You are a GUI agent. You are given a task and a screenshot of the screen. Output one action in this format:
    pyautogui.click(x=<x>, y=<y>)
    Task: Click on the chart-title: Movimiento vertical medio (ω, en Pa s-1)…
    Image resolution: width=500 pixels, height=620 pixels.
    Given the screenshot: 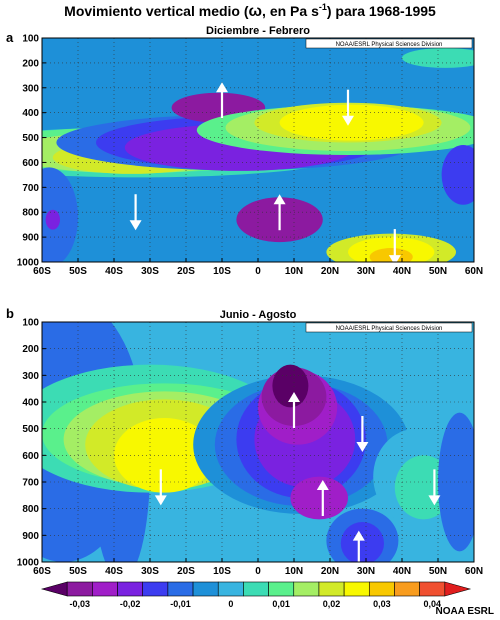 What is the action you would take?
    pyautogui.click(x=250, y=11)
    